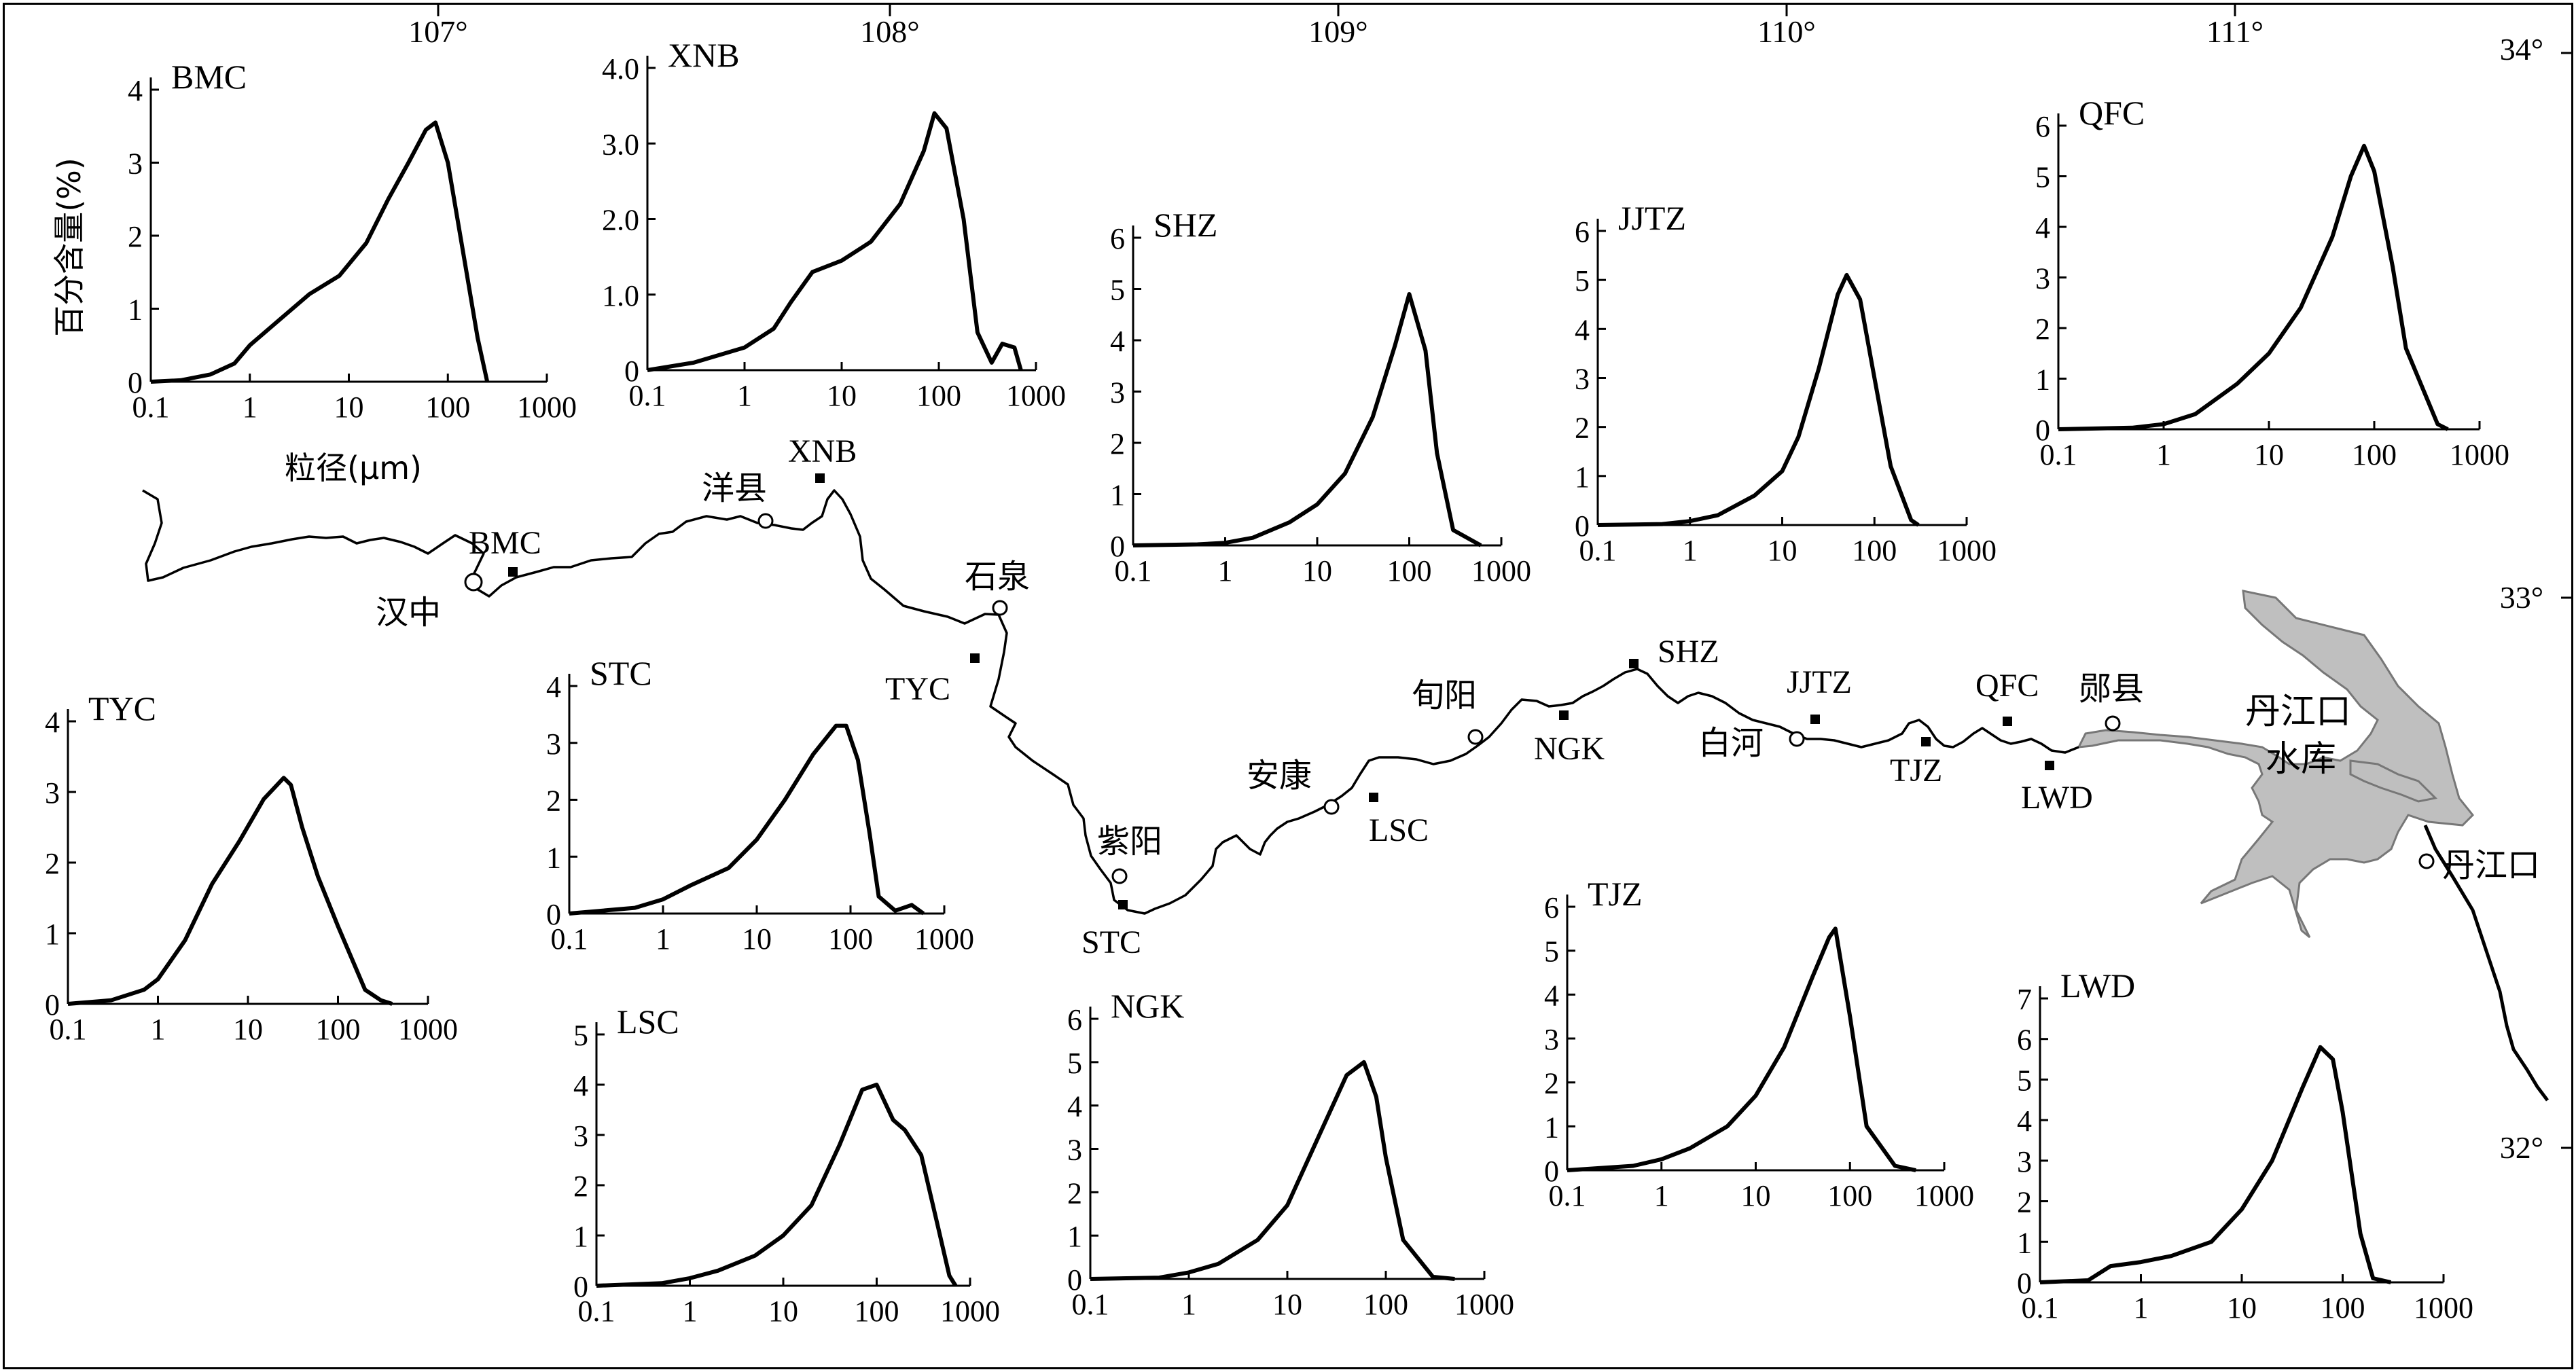  I want to click on longitude-label: 110°, so click(1786, 32).